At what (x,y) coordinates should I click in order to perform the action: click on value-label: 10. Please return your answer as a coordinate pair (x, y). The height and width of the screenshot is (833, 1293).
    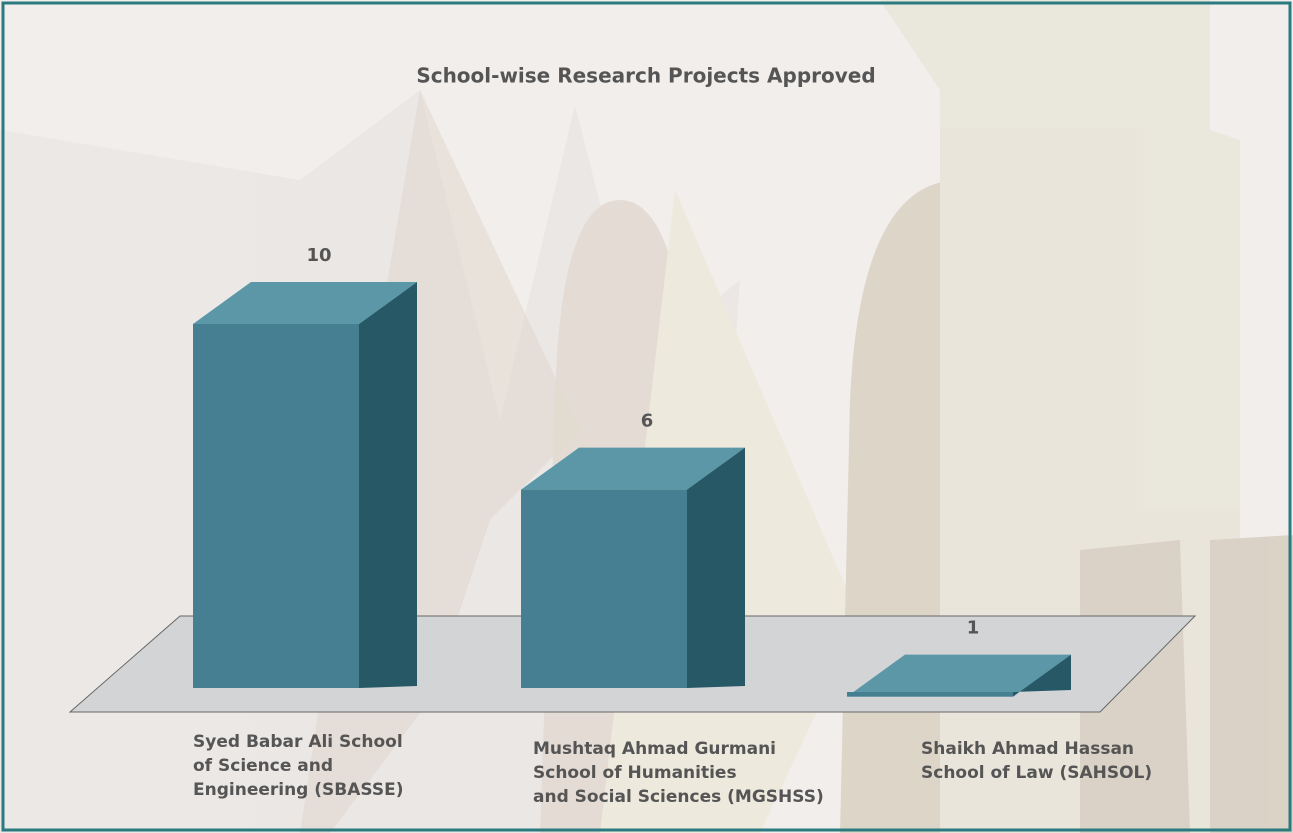
    Looking at the image, I should click on (318, 255).